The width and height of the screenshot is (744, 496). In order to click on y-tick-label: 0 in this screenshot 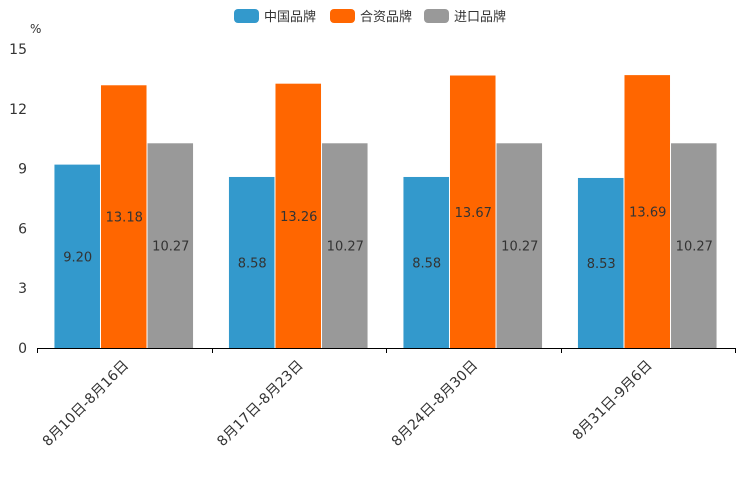, I will do `click(22, 349)`.